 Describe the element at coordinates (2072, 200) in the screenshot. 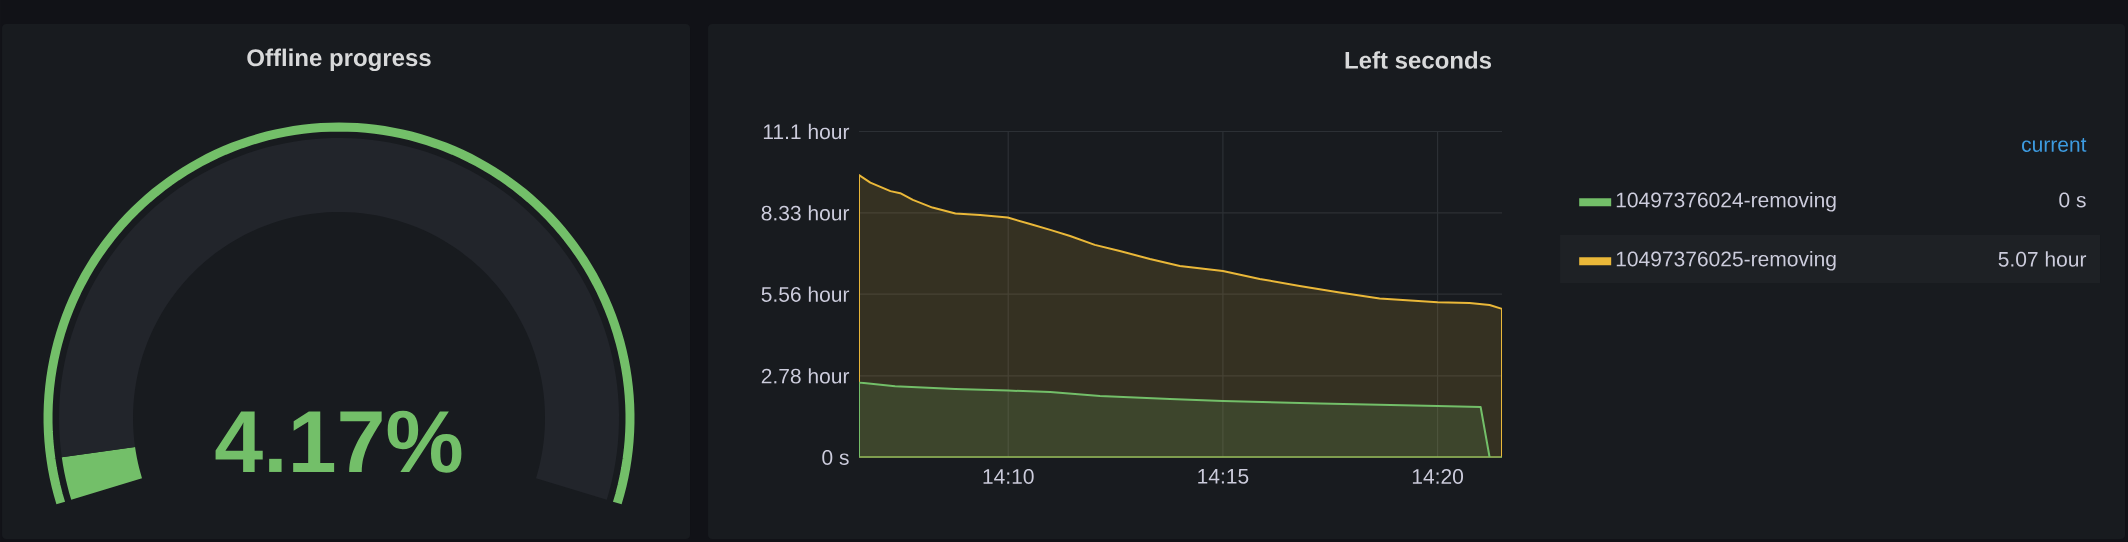

I see `text: 0 s` at that location.